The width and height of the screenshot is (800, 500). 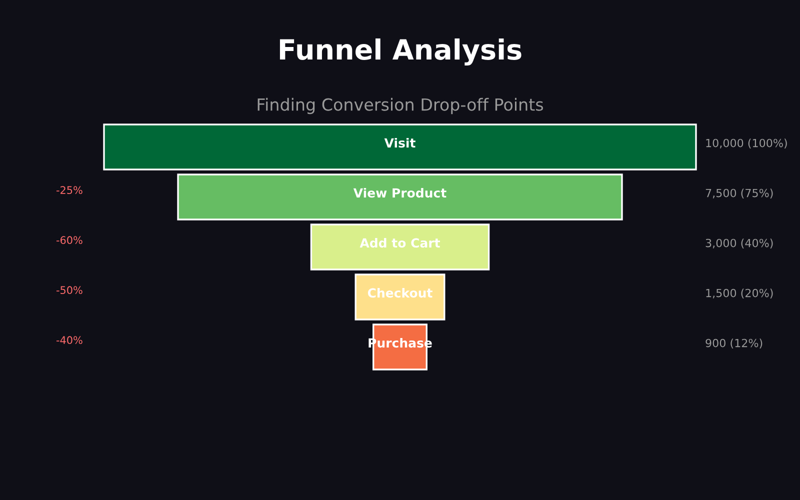 What do you see at coordinates (69, 340) in the screenshot?
I see `text: -40%` at bounding box center [69, 340].